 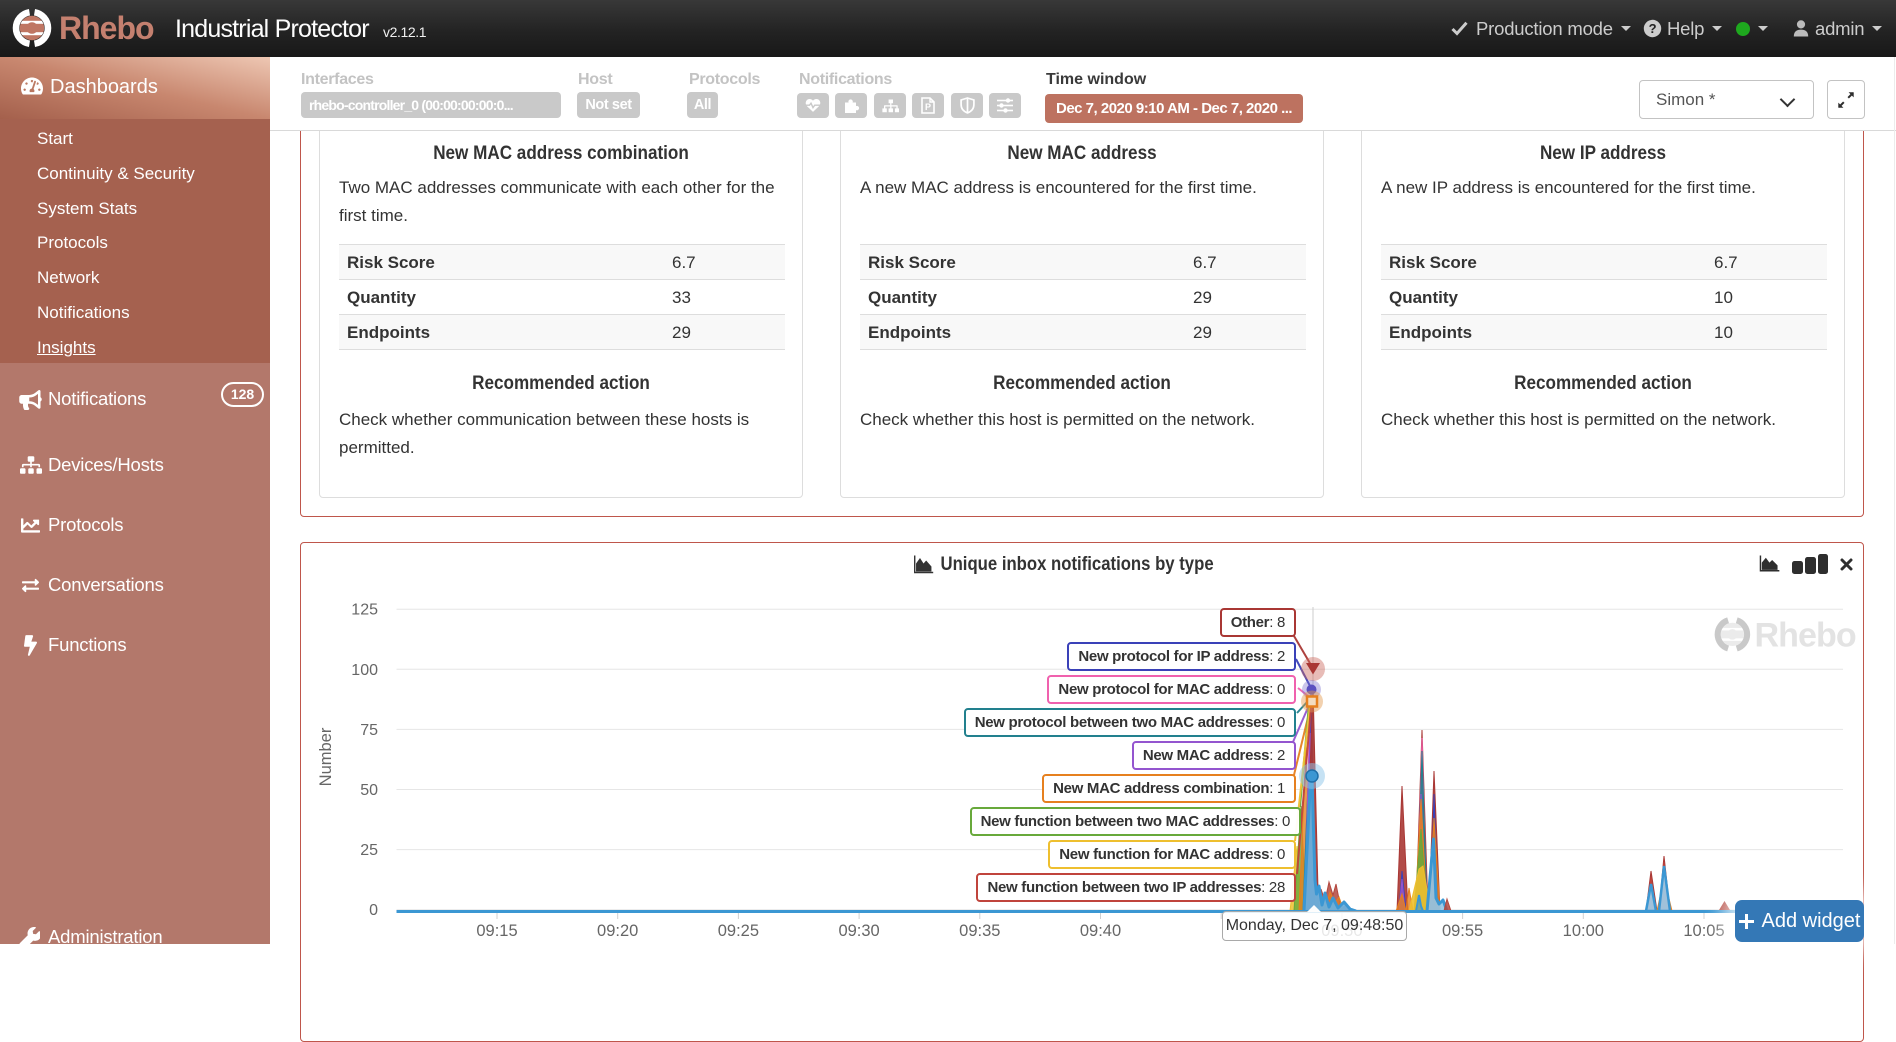 I want to click on svg-text: 09:40, so click(x=1100, y=931).